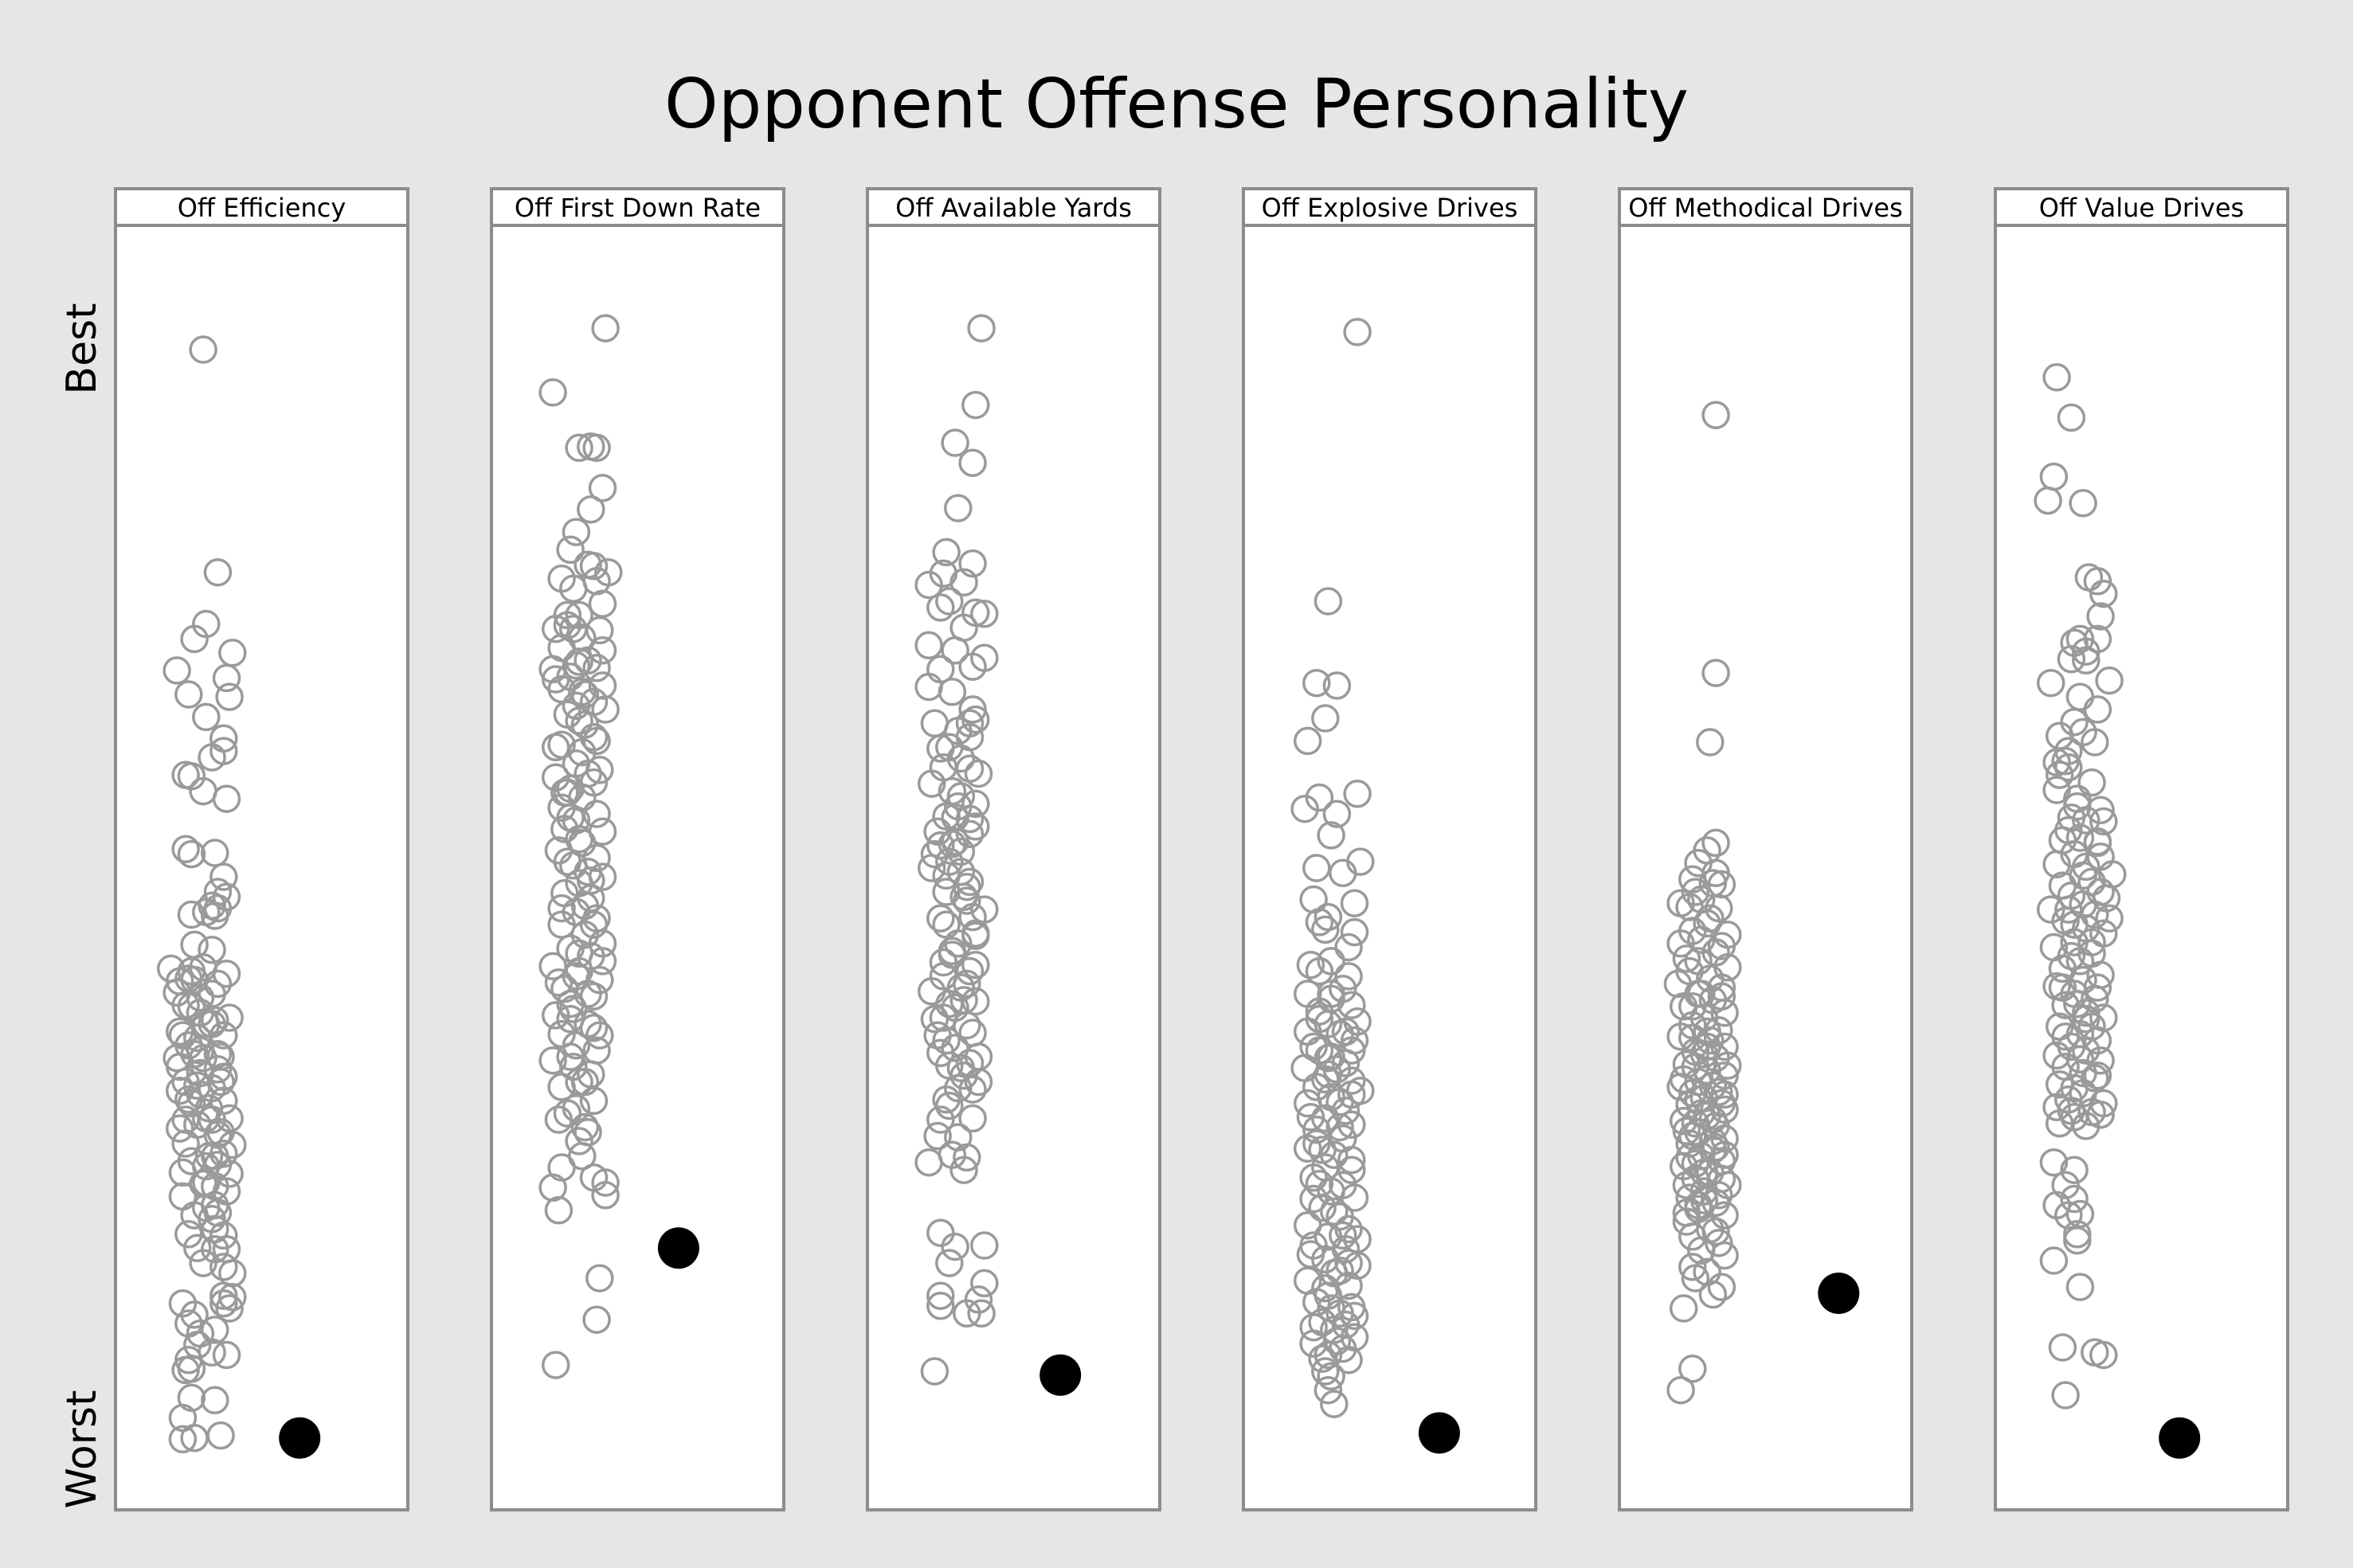 This screenshot has height=1568, width=2353. Describe the element at coordinates (300, 1438) in the screenshot. I see `highlight-point` at that location.